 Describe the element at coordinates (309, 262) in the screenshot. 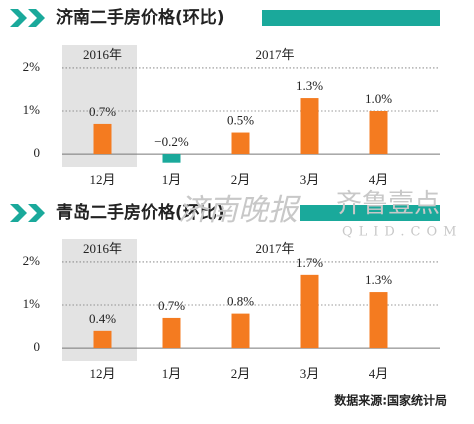

I see `value-label: 1.7%` at that location.